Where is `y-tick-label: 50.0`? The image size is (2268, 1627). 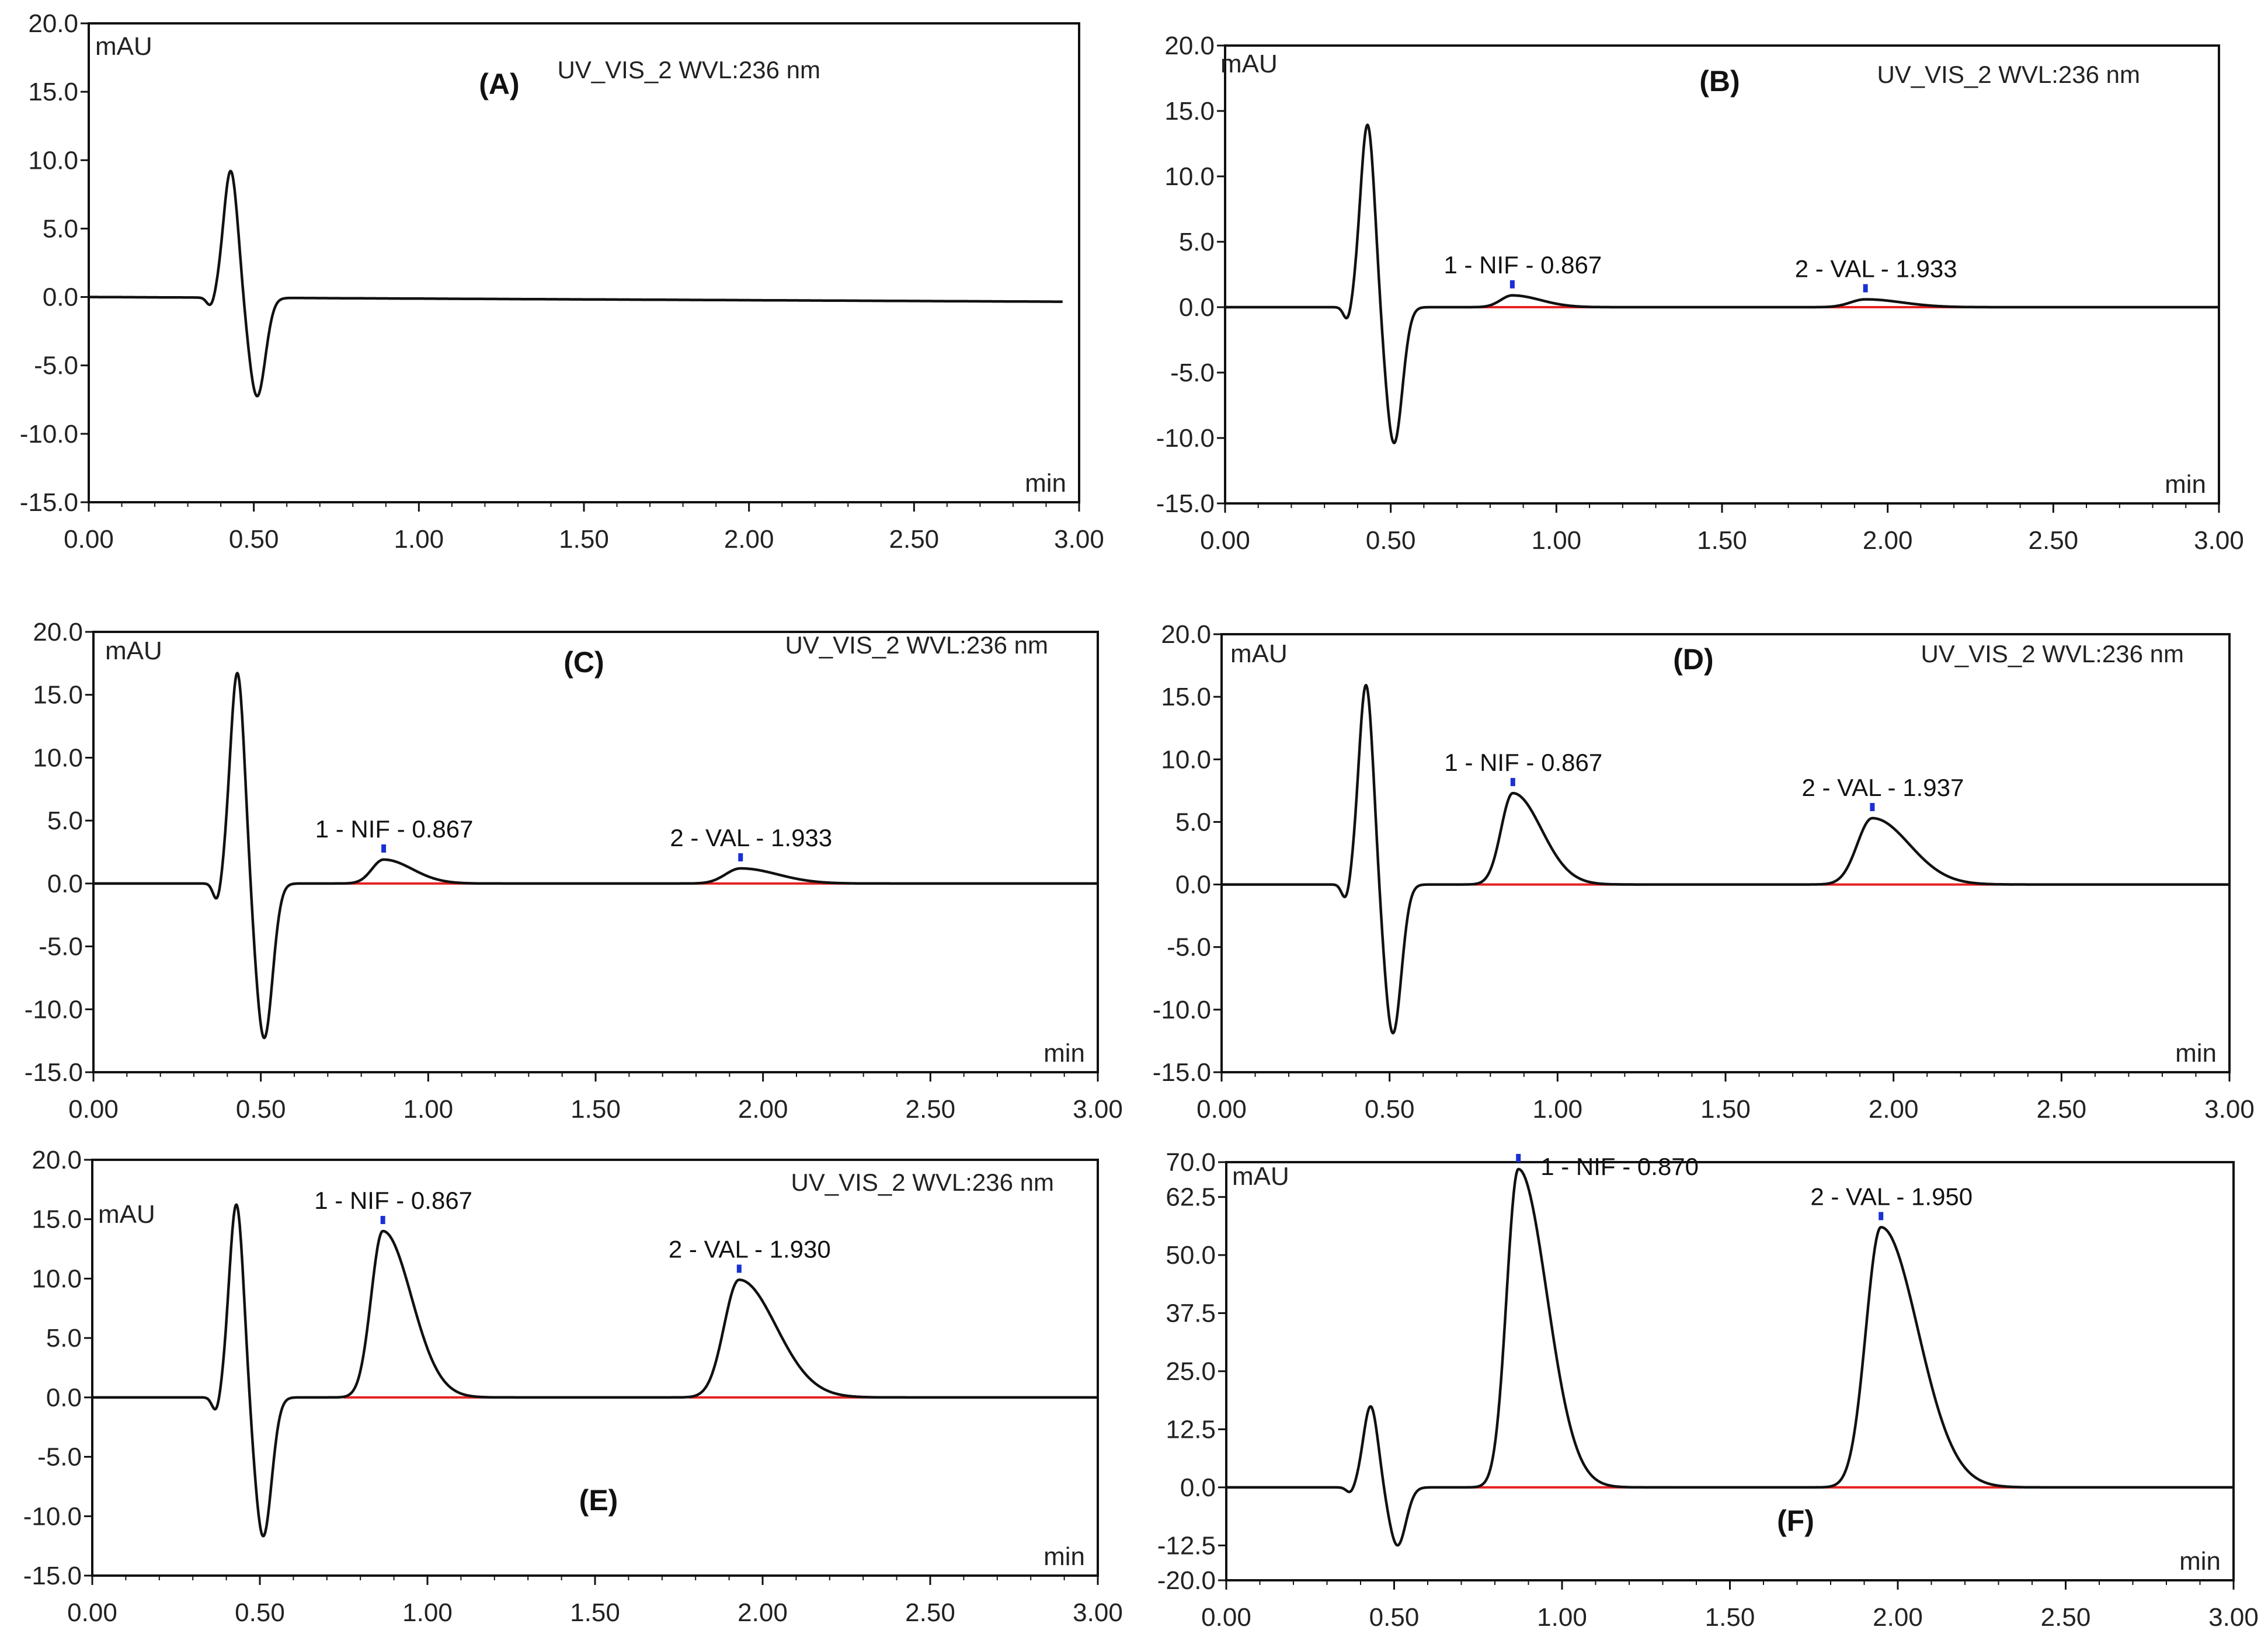 y-tick-label: 50.0 is located at coordinates (1191, 1255).